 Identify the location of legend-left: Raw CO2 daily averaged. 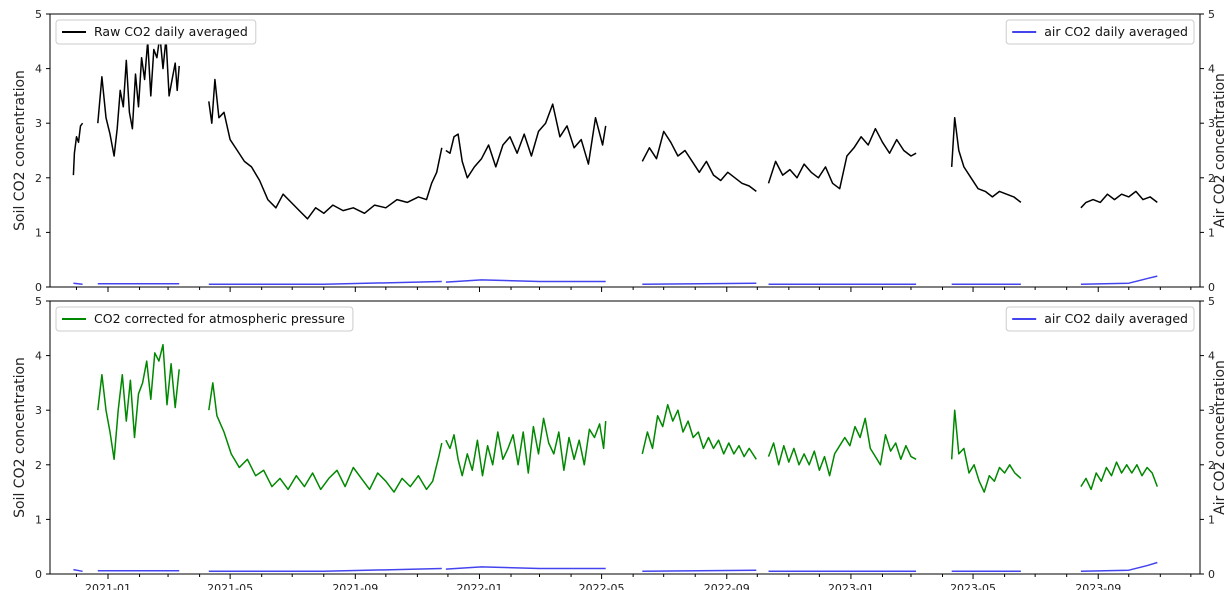
(156, 32).